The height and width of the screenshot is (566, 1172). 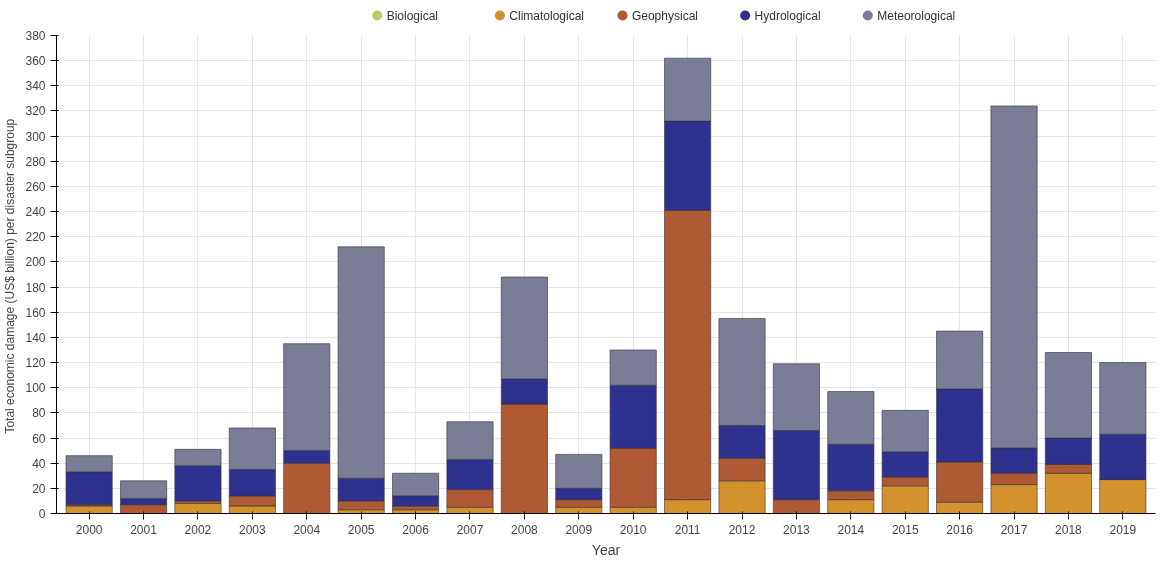 What do you see at coordinates (1123, 529) in the screenshot?
I see `x-tick-label: 2019` at bounding box center [1123, 529].